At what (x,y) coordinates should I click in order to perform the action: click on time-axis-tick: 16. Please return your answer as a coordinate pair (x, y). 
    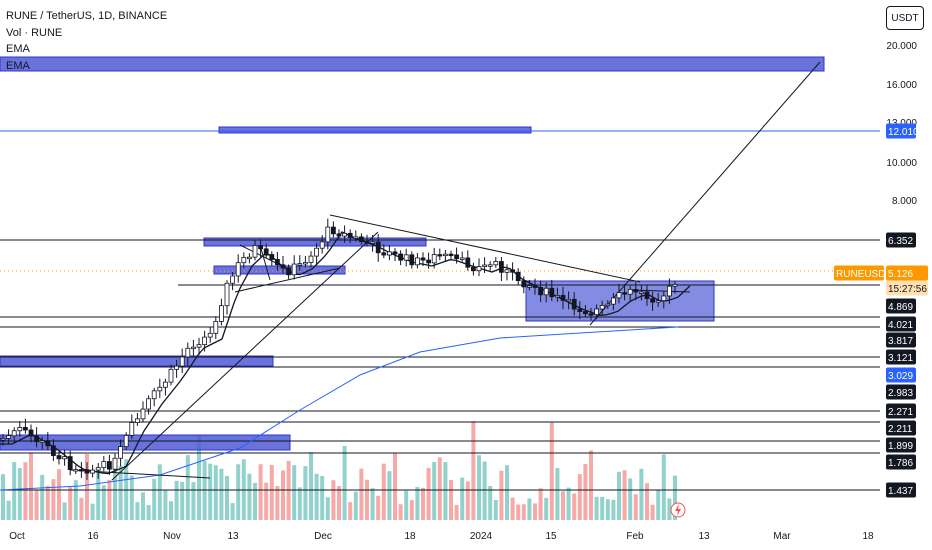
    Looking at the image, I should click on (93, 536).